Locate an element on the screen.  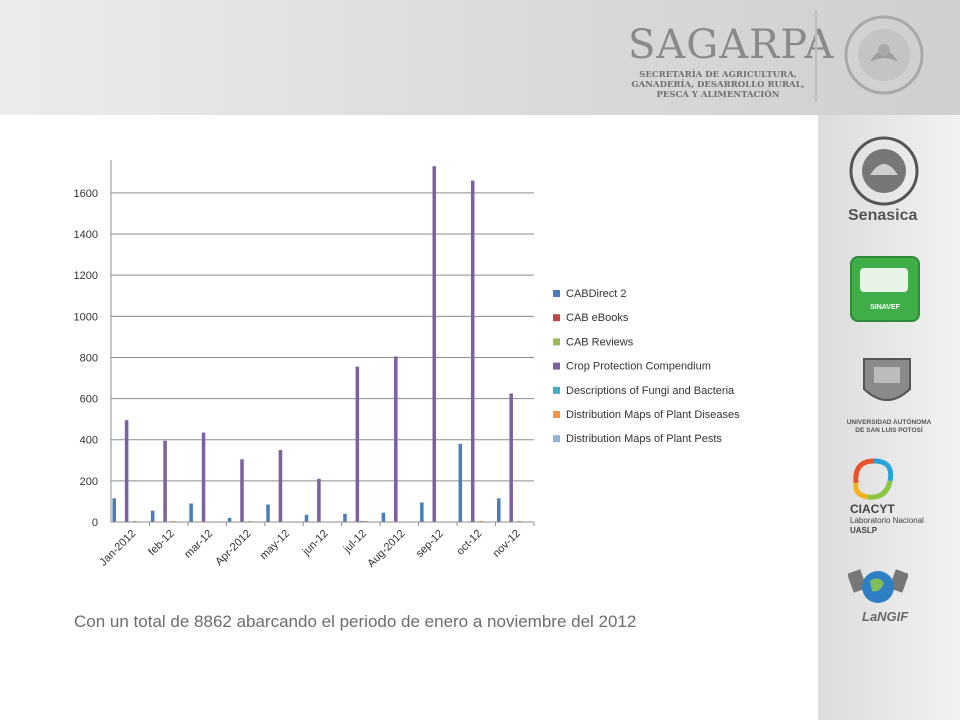
senasica-logo-icon is located at coordinates (884, 171).